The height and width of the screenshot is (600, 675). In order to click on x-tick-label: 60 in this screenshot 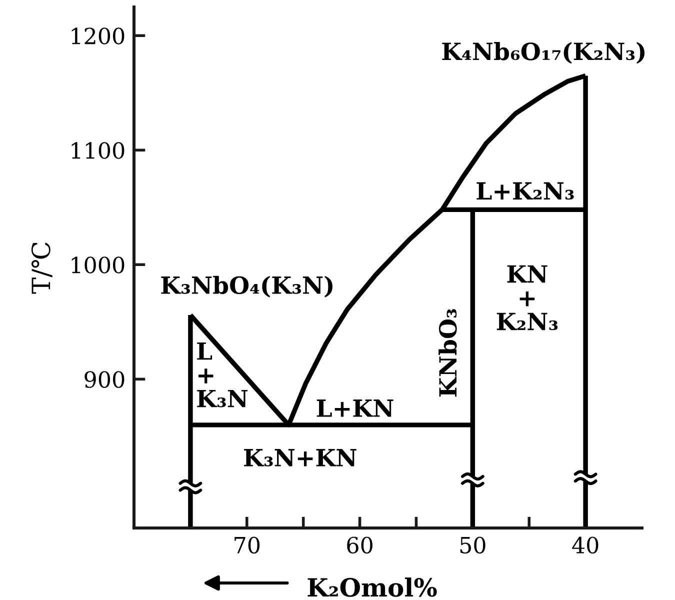, I will do `click(359, 545)`.